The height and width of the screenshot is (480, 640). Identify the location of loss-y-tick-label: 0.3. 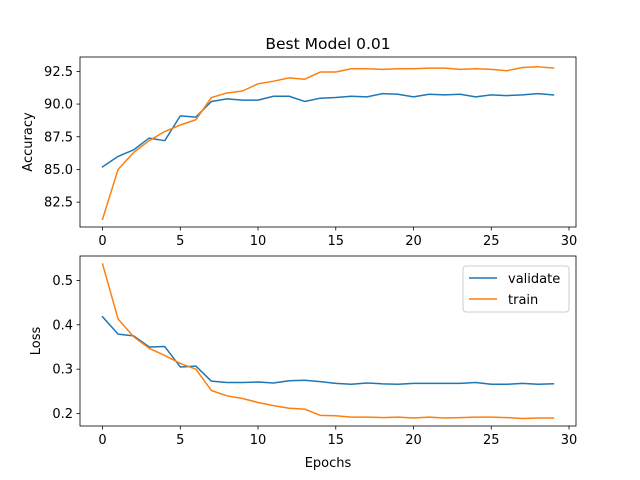
(62, 370).